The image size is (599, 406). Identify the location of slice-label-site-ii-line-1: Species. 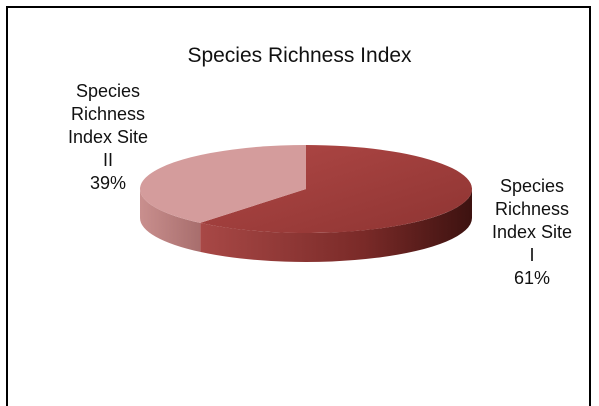
(108, 91).